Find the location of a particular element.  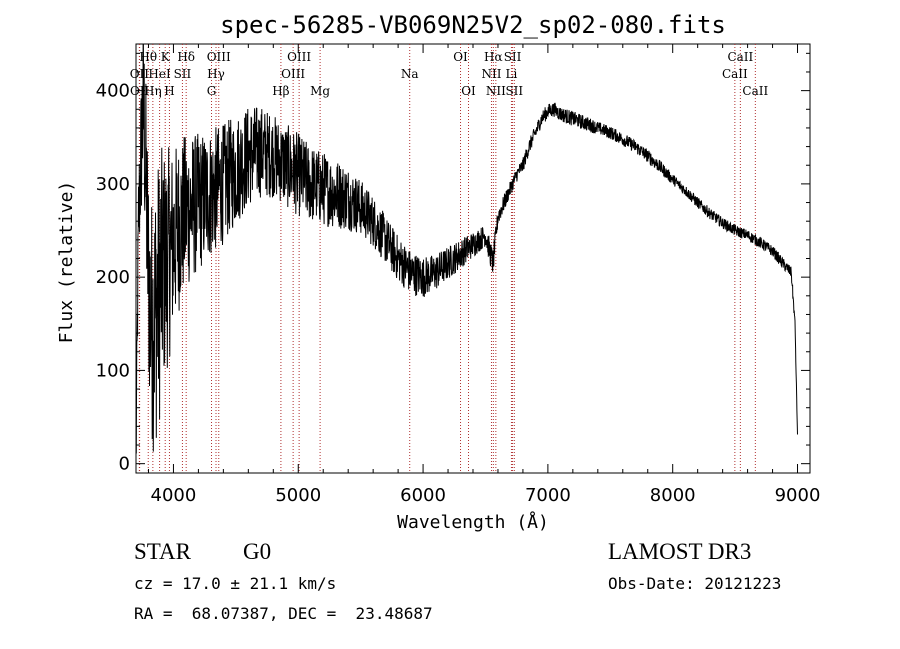

spectral-line-label: OII is located at coordinates (140, 74).